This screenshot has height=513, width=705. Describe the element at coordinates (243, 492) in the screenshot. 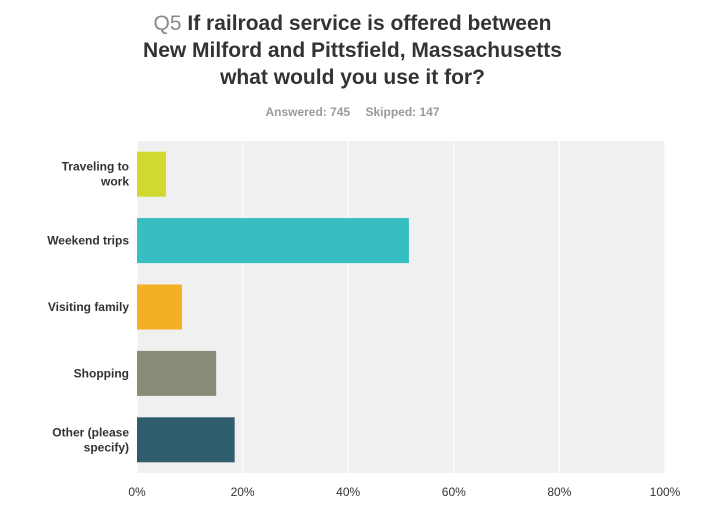

I see `x-tick-label: 20%` at that location.